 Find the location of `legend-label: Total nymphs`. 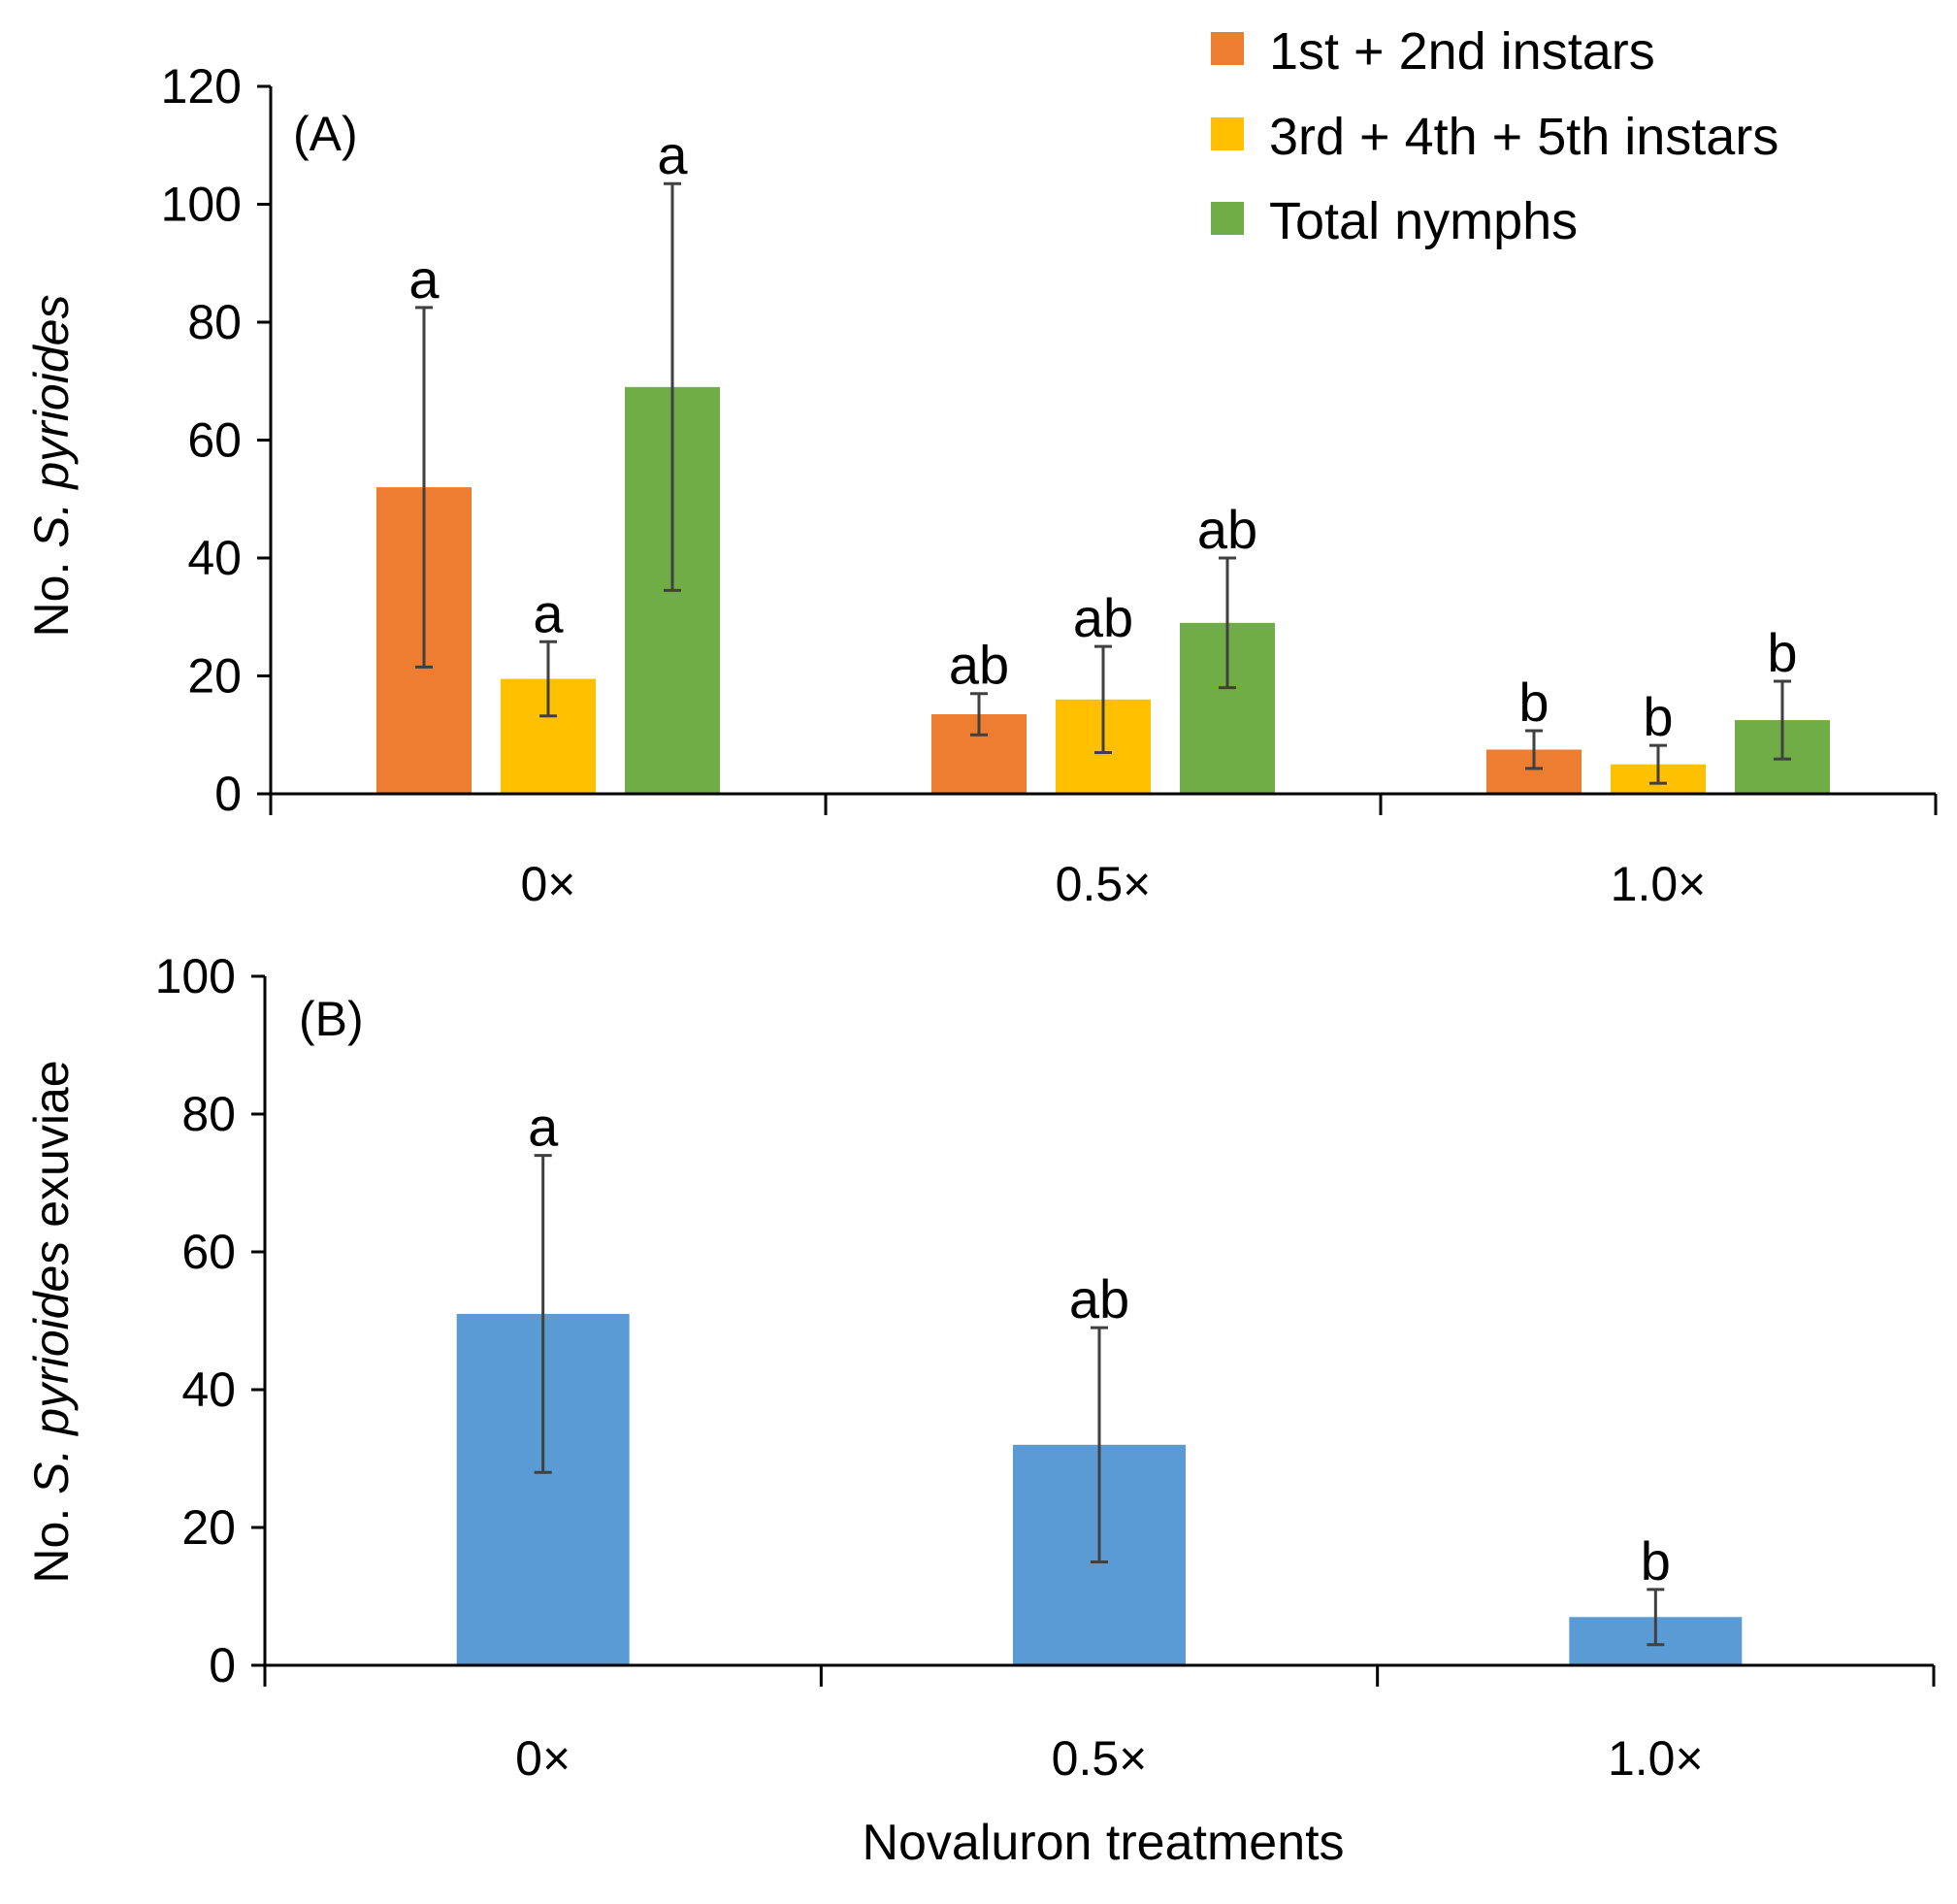

legend-label: Total nymphs is located at coordinates (1423, 221).